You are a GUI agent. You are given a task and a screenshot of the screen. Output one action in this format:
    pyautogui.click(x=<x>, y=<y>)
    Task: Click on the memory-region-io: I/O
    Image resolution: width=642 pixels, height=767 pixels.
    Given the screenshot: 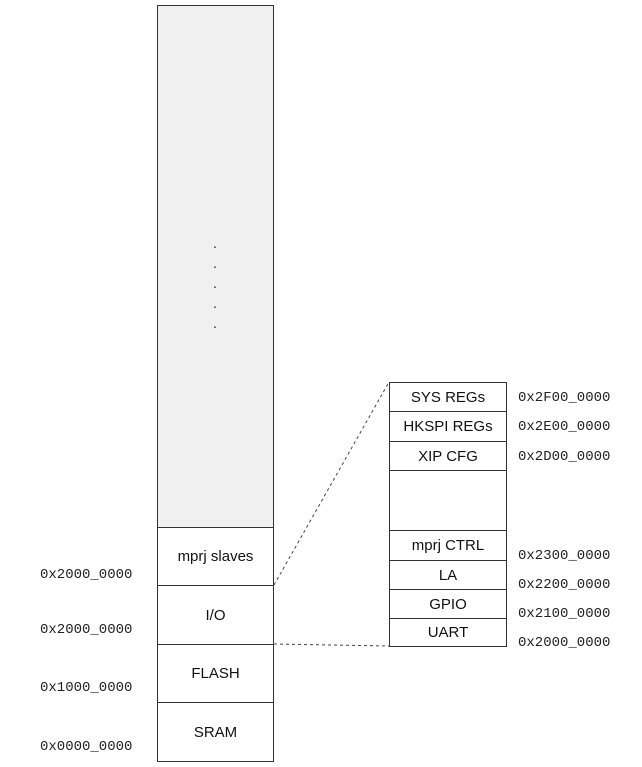 What is the action you would take?
    pyautogui.click(x=215, y=615)
    